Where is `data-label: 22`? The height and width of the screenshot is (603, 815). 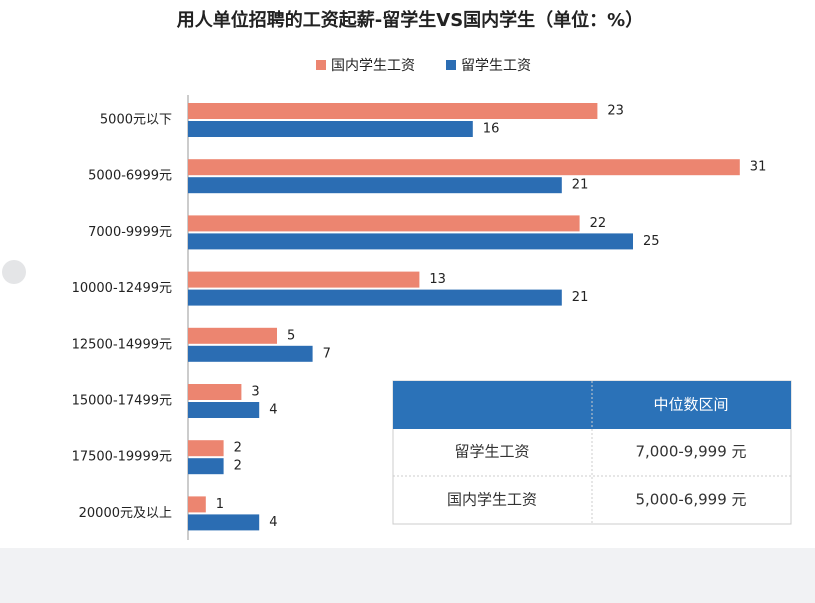
data-label: 22 is located at coordinates (598, 223).